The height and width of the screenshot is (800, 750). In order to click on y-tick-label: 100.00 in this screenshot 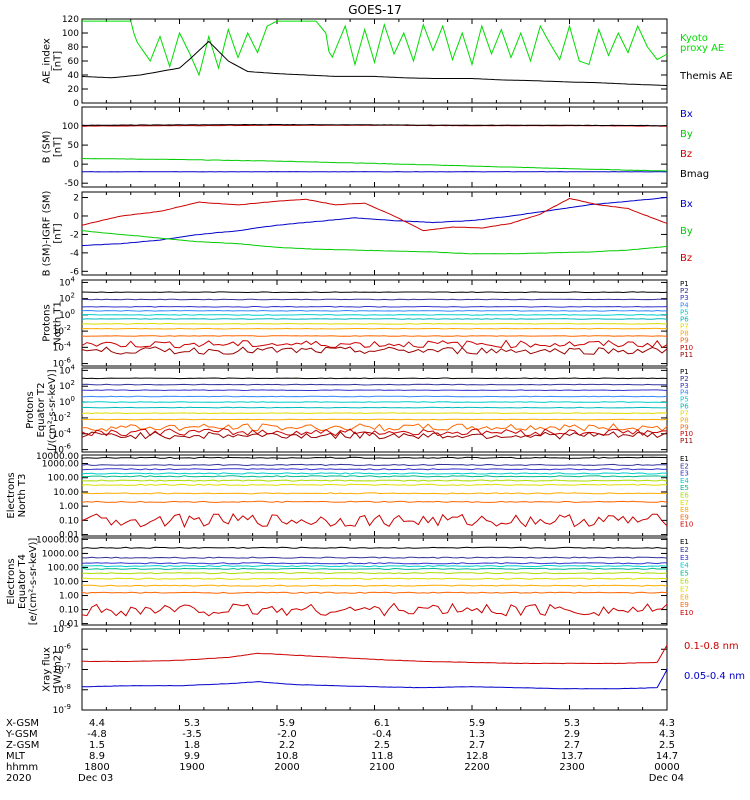, I will do `click(64, 568)`.